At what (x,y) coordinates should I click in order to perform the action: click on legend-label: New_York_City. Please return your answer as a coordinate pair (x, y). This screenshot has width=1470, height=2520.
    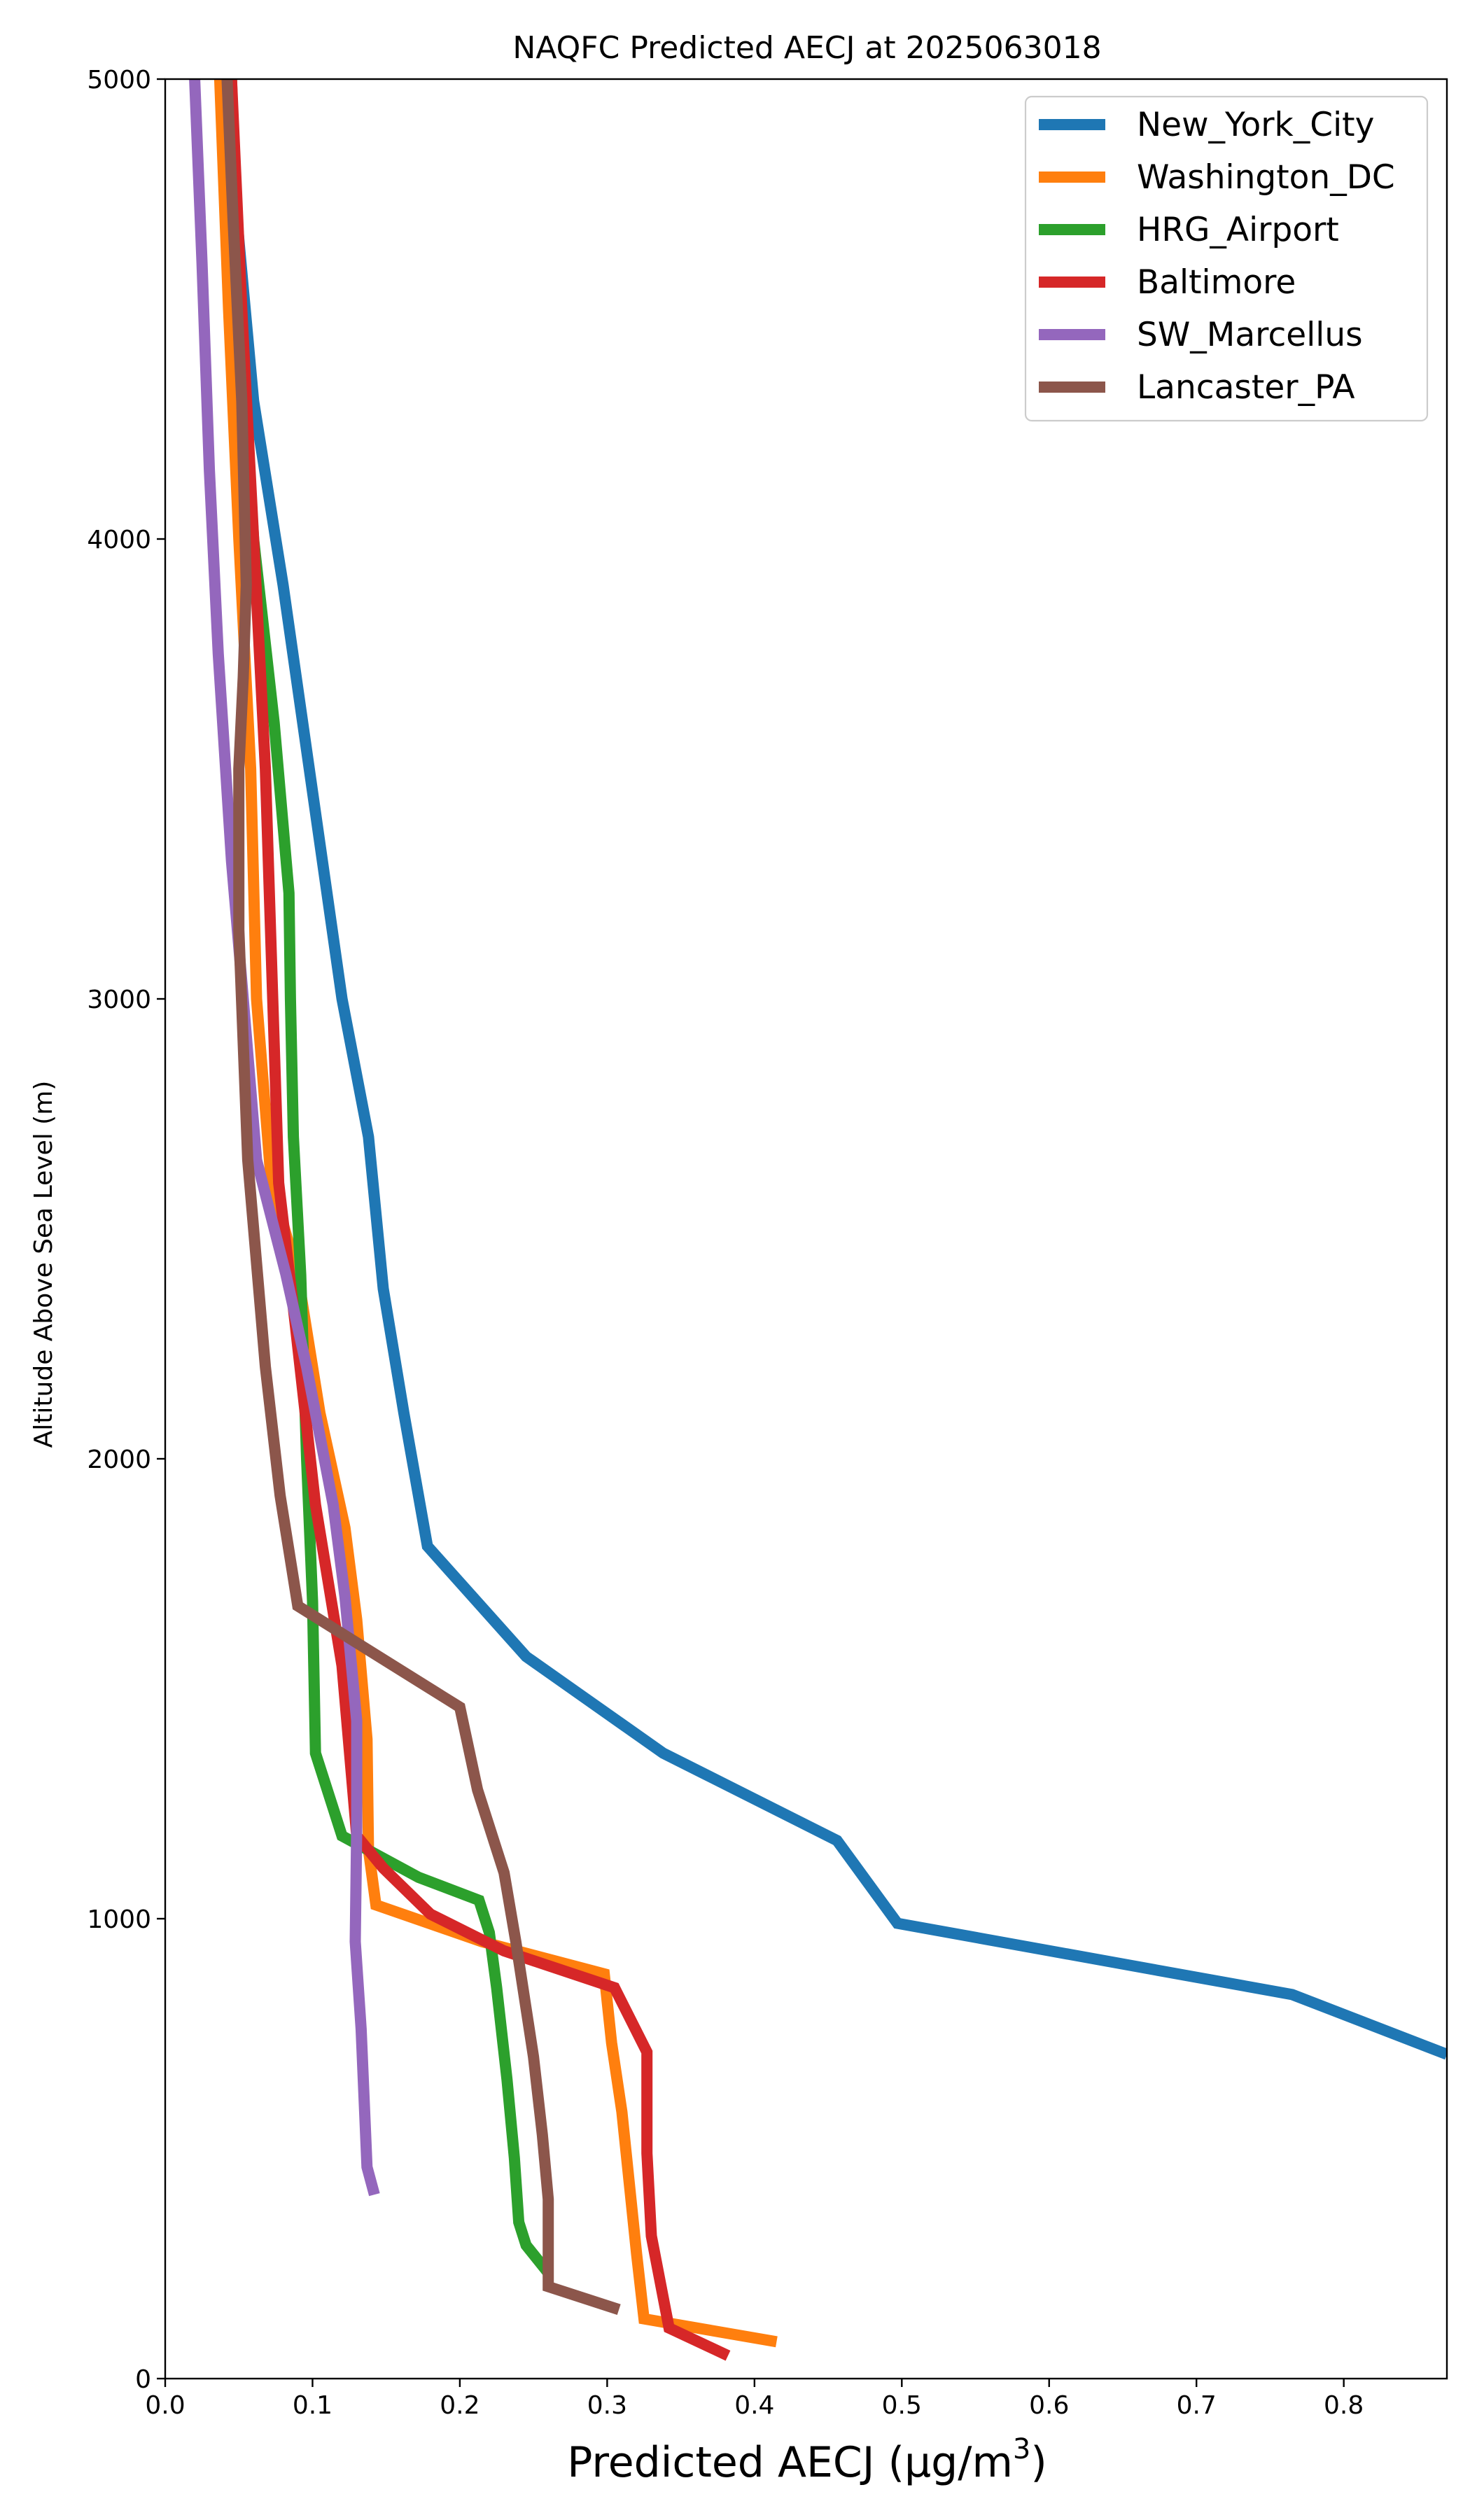
    Looking at the image, I should click on (1255, 125).